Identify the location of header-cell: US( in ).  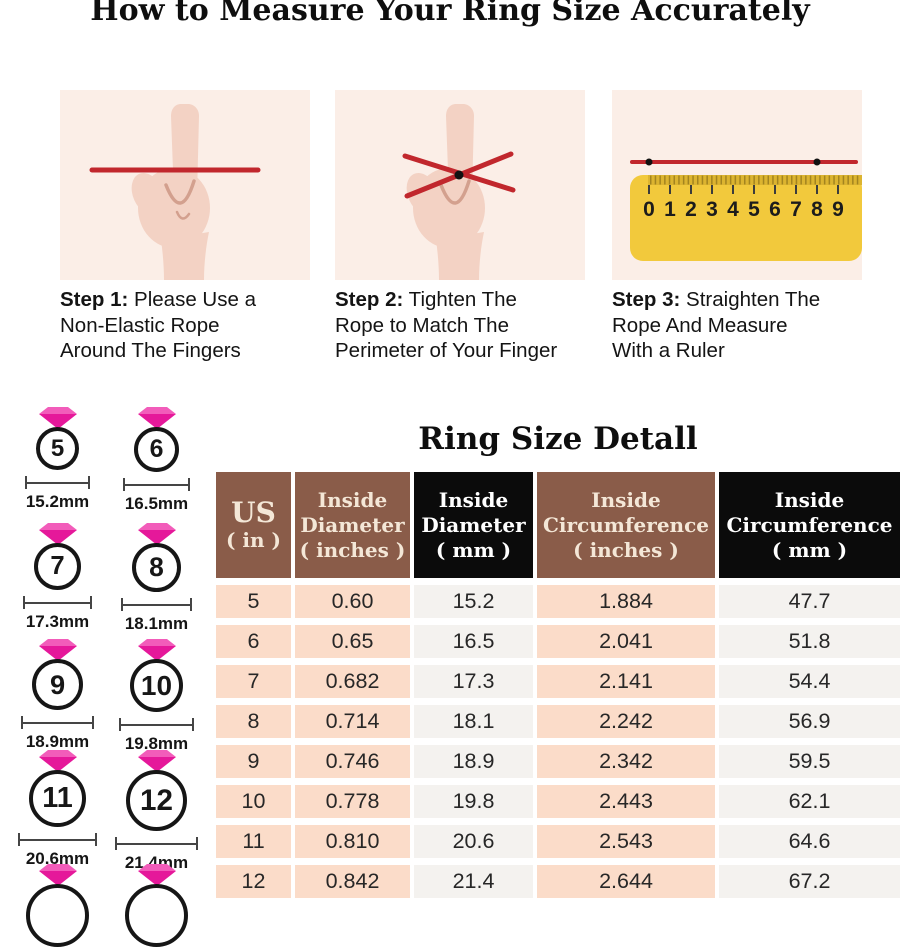
(253, 525).